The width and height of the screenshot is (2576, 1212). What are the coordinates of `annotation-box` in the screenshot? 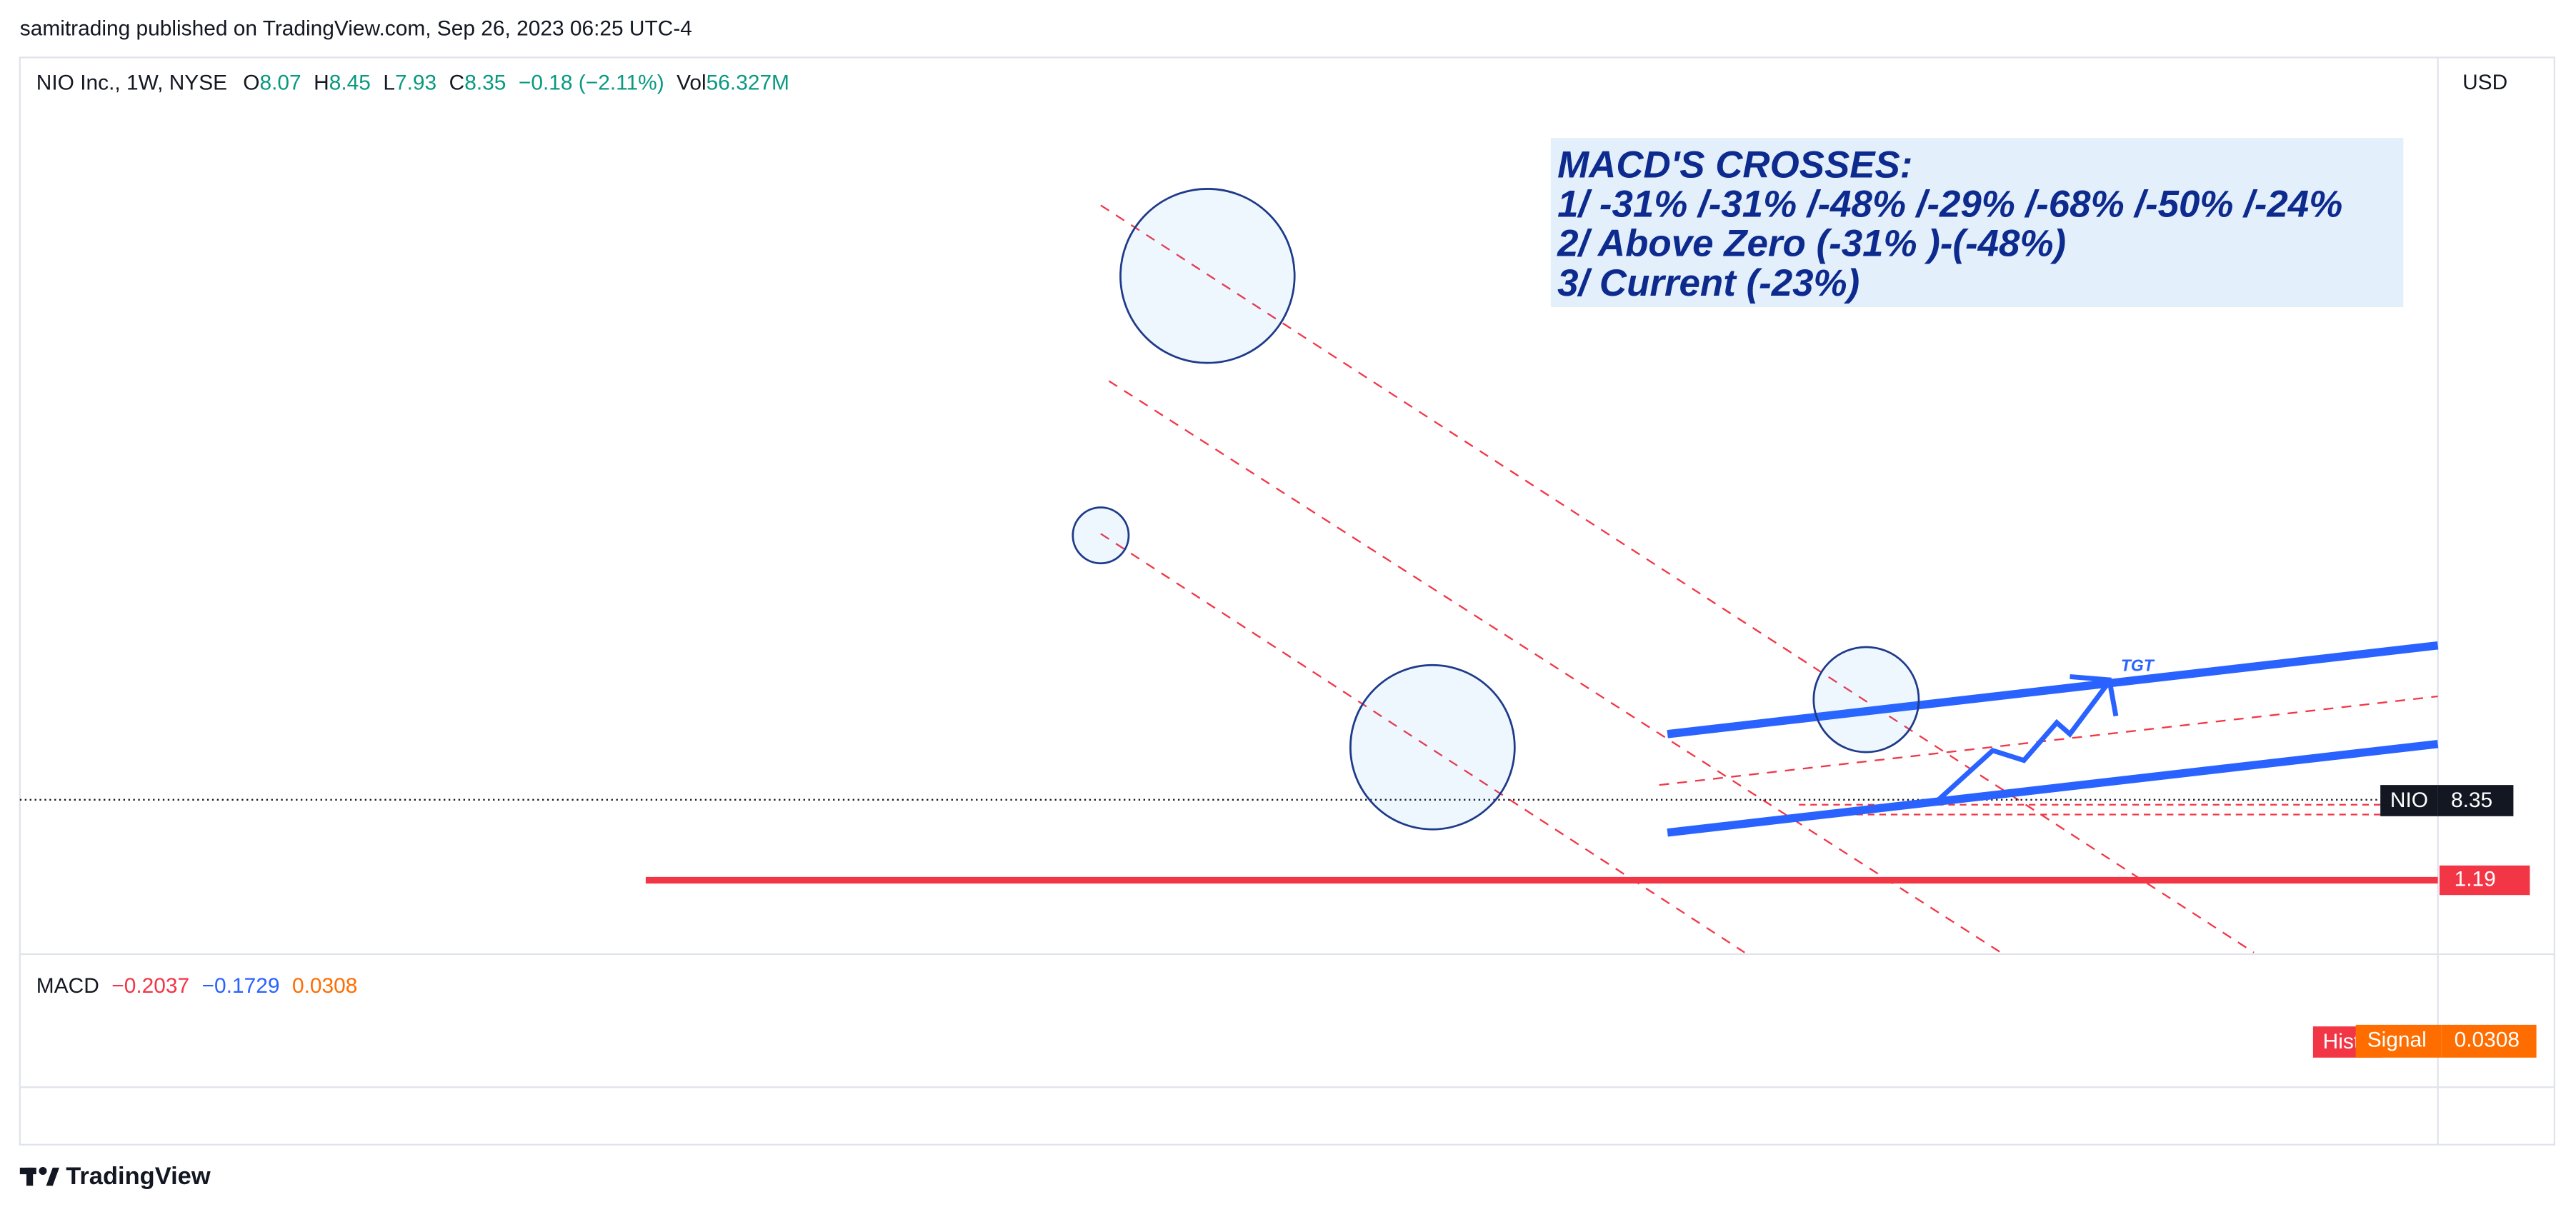 It's located at (1977, 223).